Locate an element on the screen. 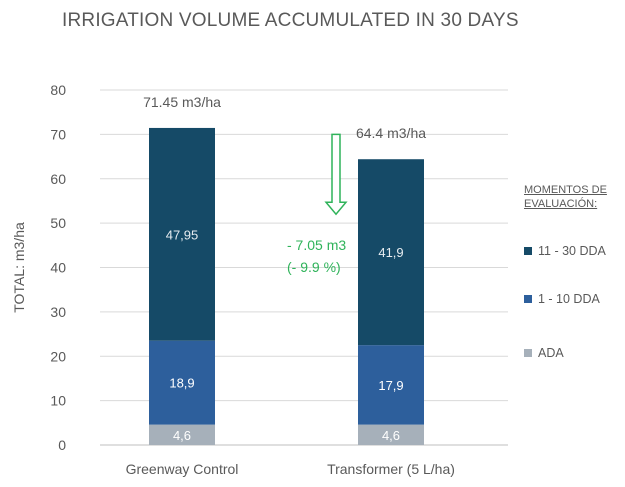 The width and height of the screenshot is (625, 487). data-label: 41,9 is located at coordinates (390, 252).